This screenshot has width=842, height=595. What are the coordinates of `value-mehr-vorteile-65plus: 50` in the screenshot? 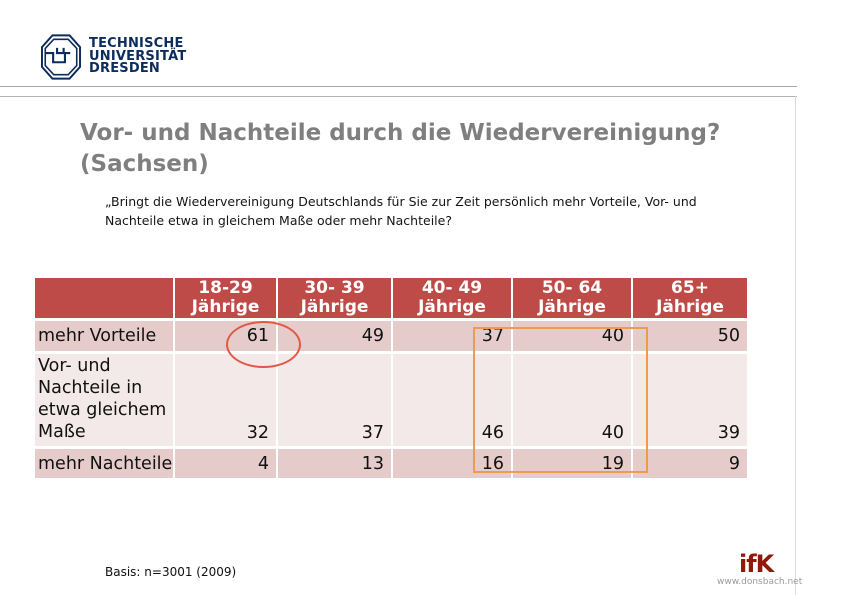 It's located at (690, 336).